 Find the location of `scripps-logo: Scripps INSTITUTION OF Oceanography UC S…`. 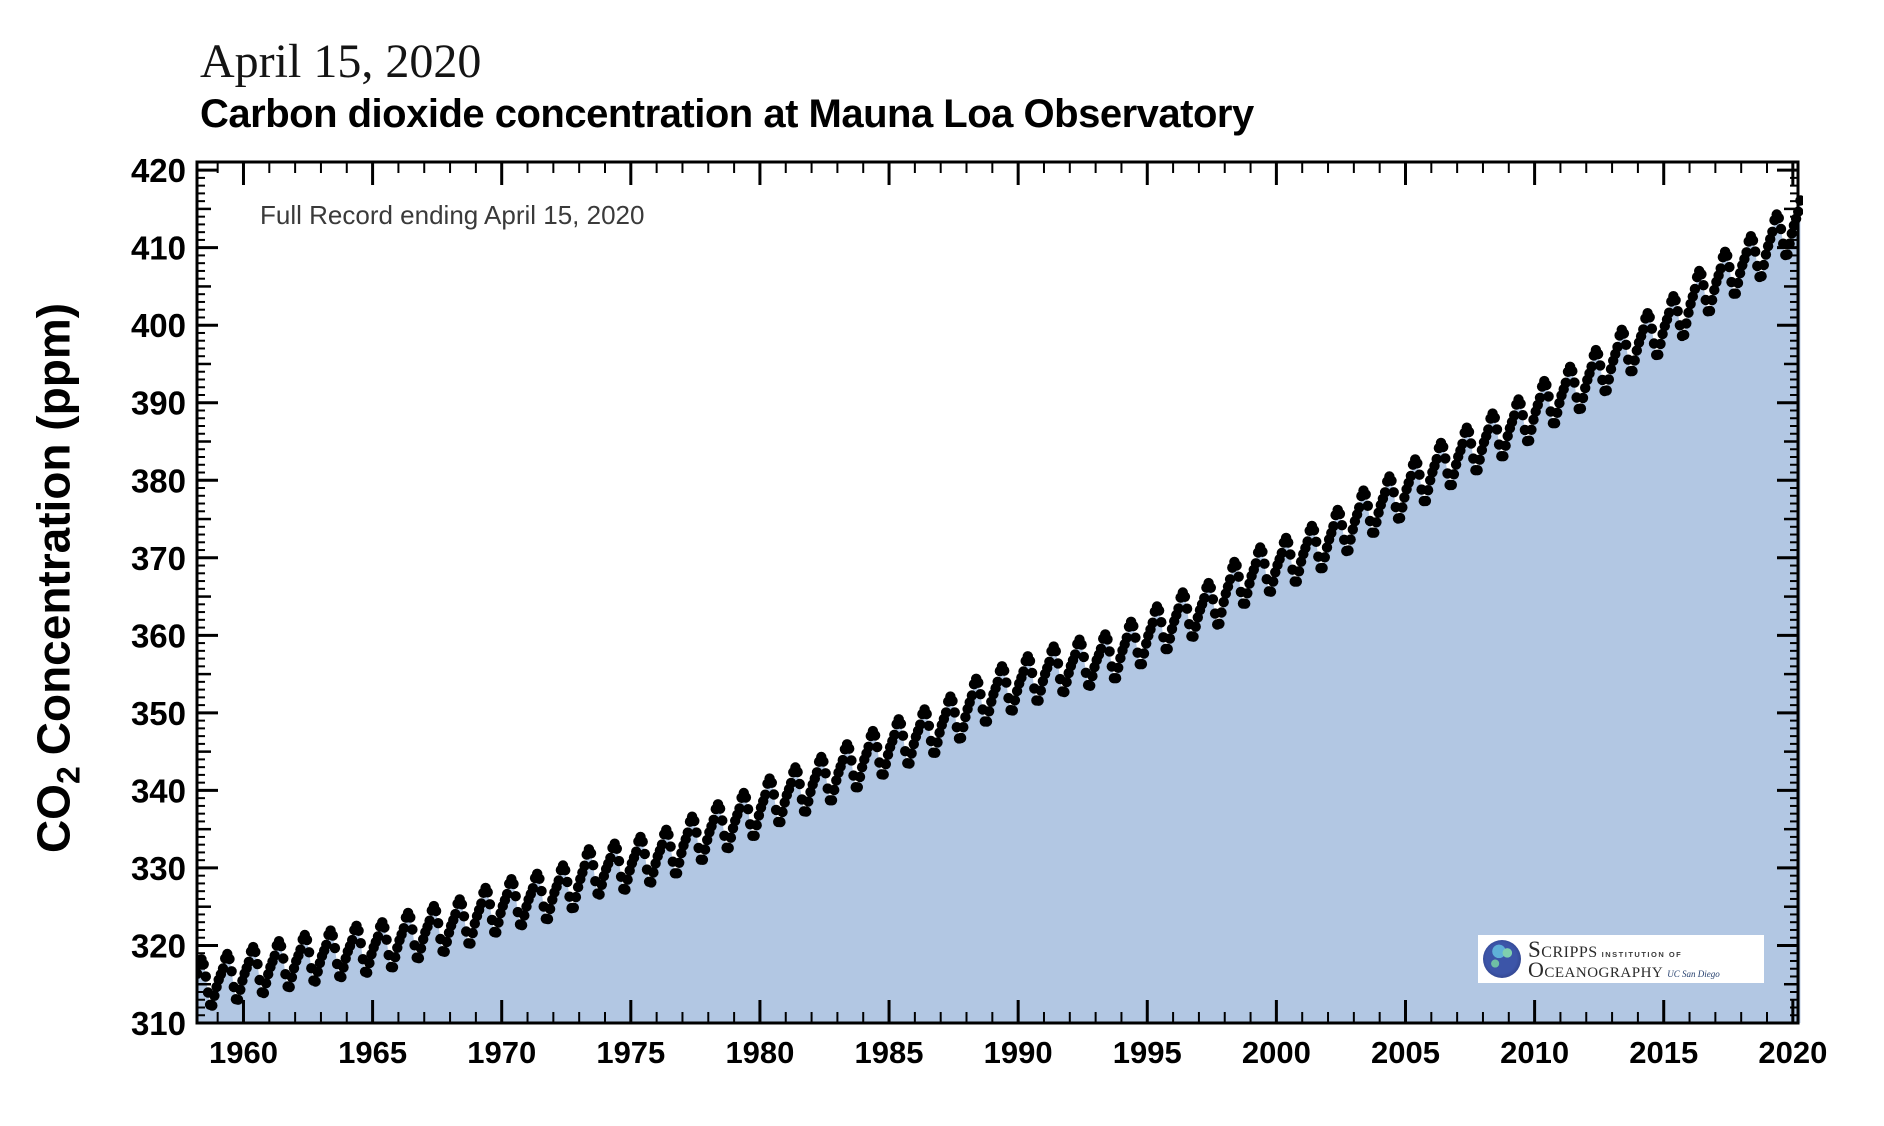

scripps-logo: Scripps INSTITUTION OF Oceanography UC S… is located at coordinates (1621, 959).